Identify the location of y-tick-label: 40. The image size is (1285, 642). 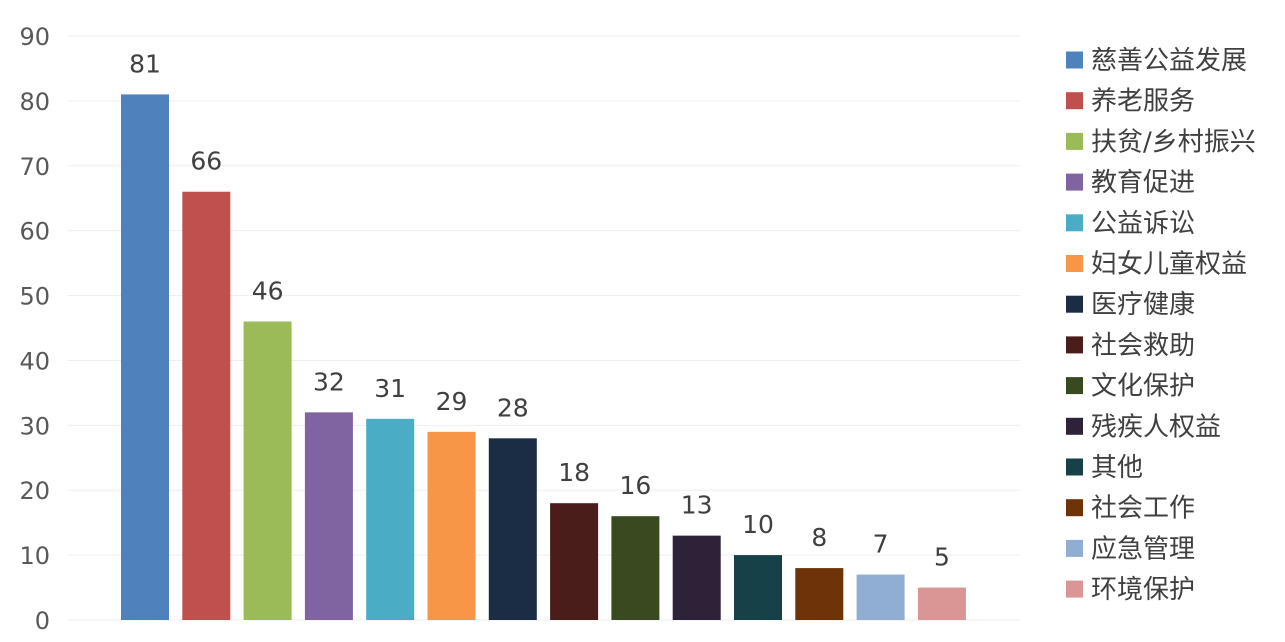
(34, 361).